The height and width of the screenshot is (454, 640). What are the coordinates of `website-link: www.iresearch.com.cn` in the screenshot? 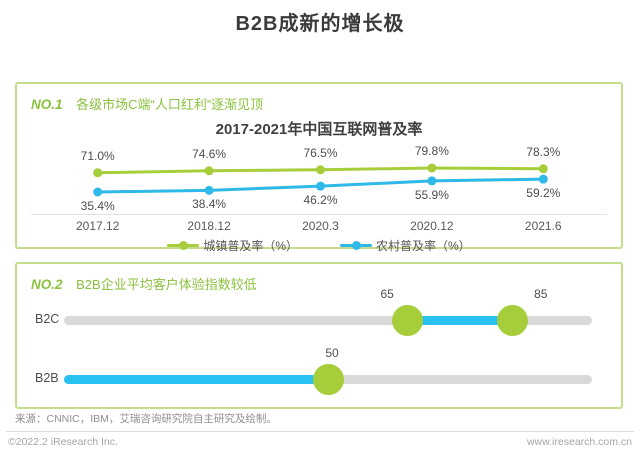 It's located at (579, 442).